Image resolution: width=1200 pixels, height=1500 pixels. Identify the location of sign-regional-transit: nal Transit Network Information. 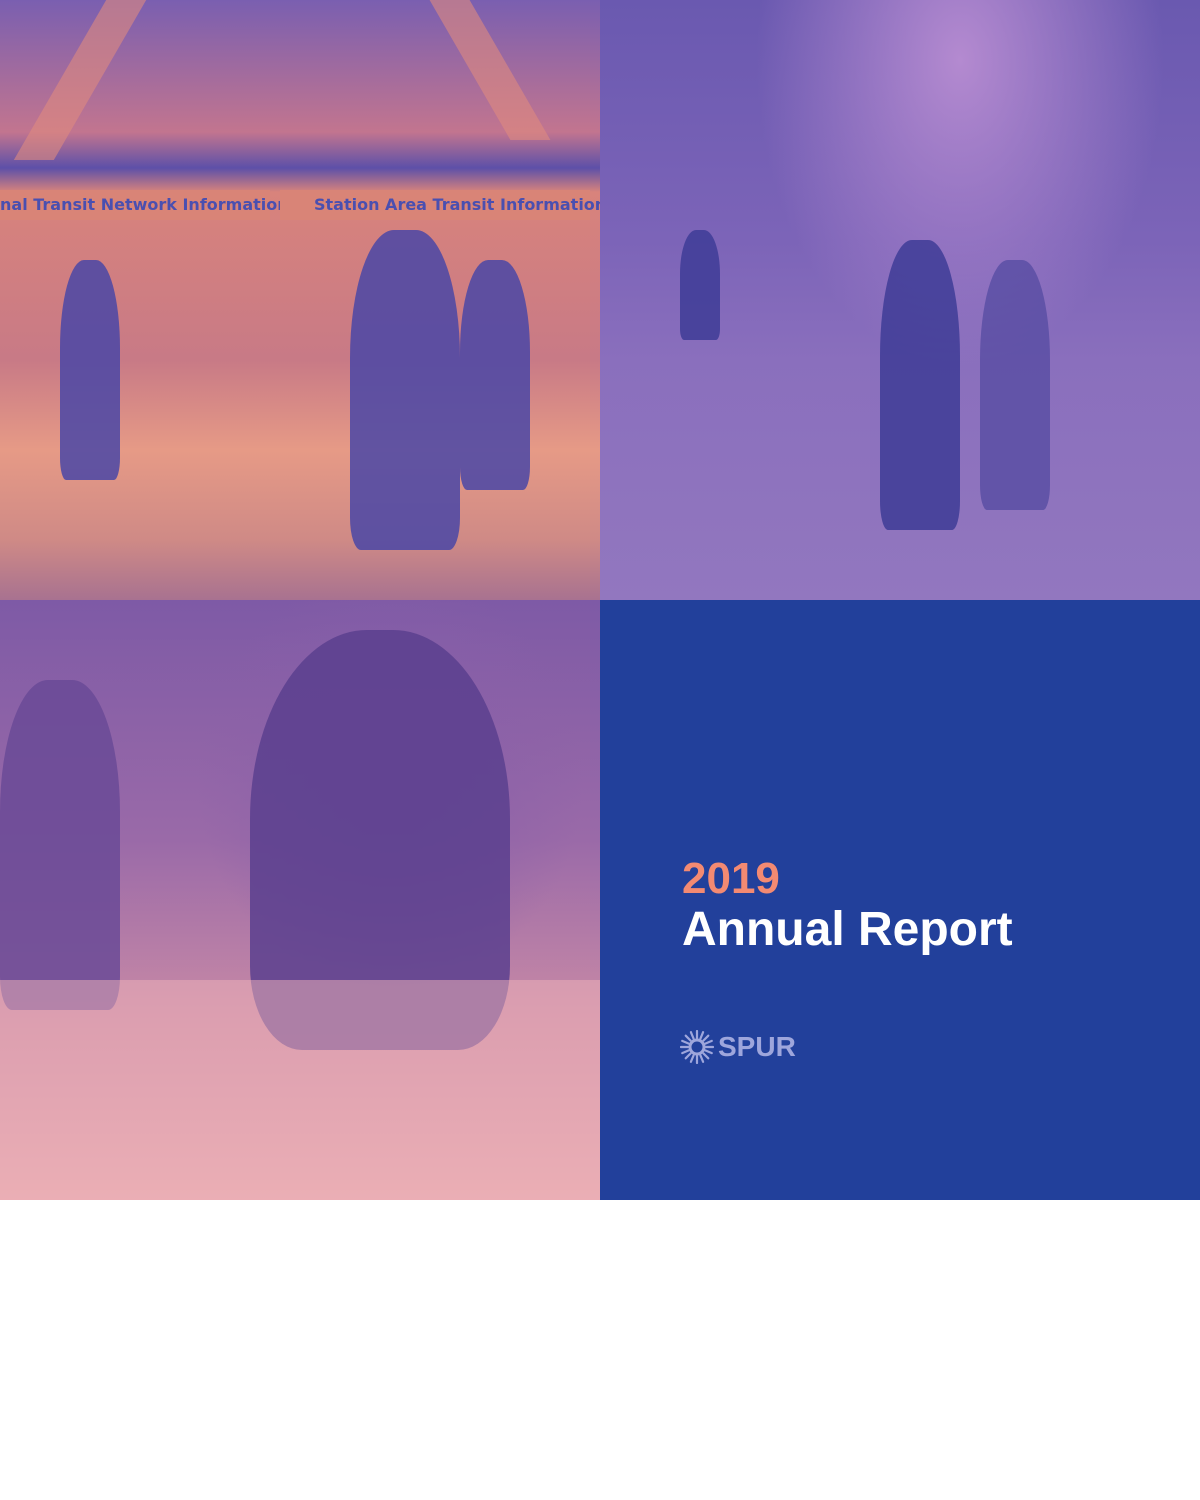
(144, 205).